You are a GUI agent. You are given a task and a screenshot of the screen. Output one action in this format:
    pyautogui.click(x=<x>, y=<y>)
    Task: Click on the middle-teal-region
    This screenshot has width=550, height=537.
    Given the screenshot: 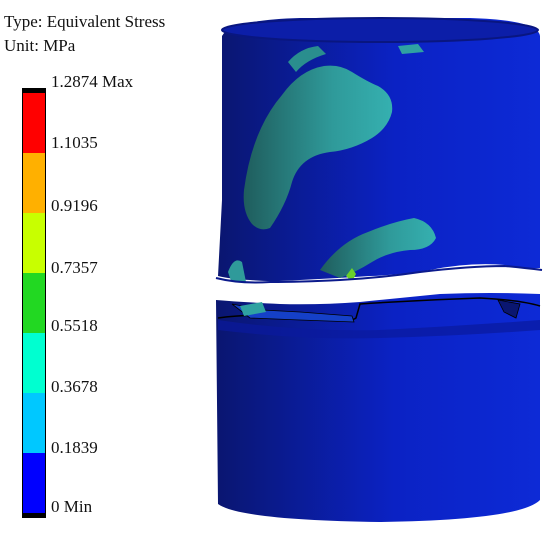 What is the action you would take?
    pyautogui.click(x=378, y=248)
    